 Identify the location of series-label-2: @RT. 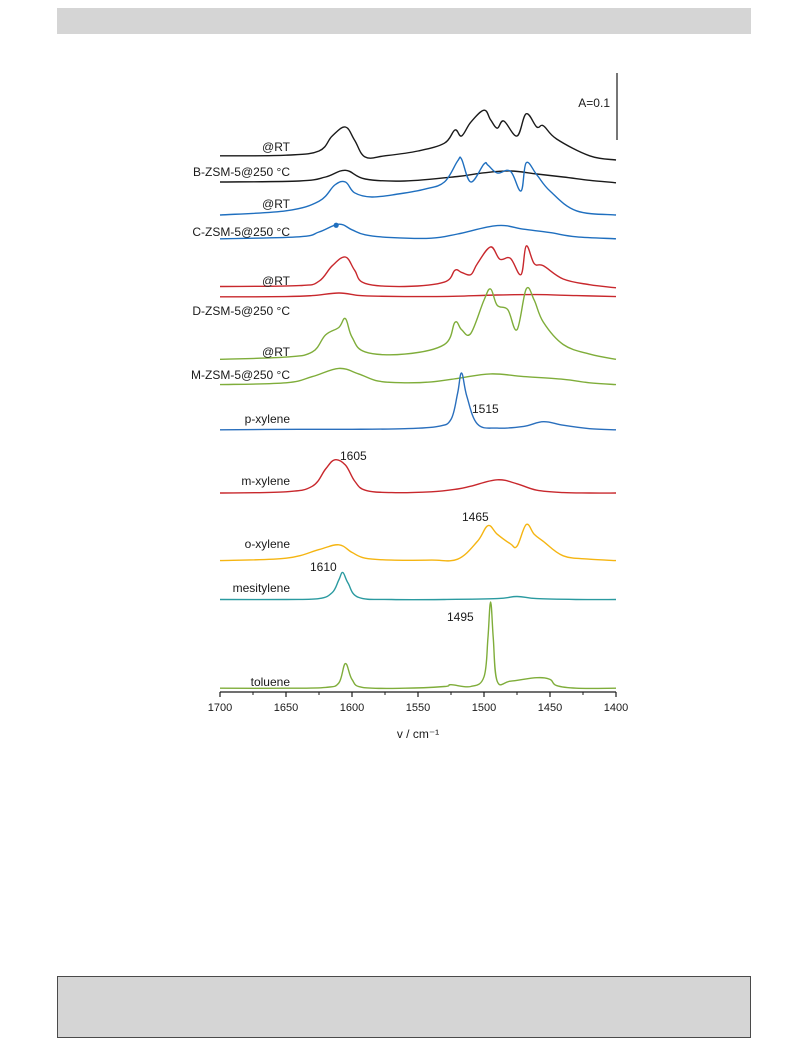
(276, 204).